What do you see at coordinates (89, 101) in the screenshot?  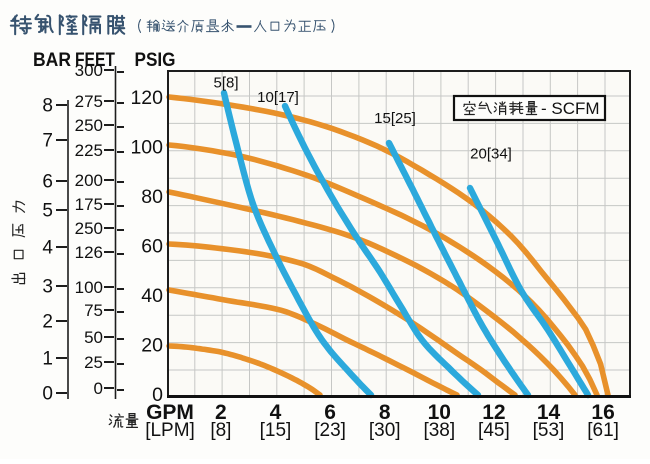 I see `svg-text: 275` at bounding box center [89, 101].